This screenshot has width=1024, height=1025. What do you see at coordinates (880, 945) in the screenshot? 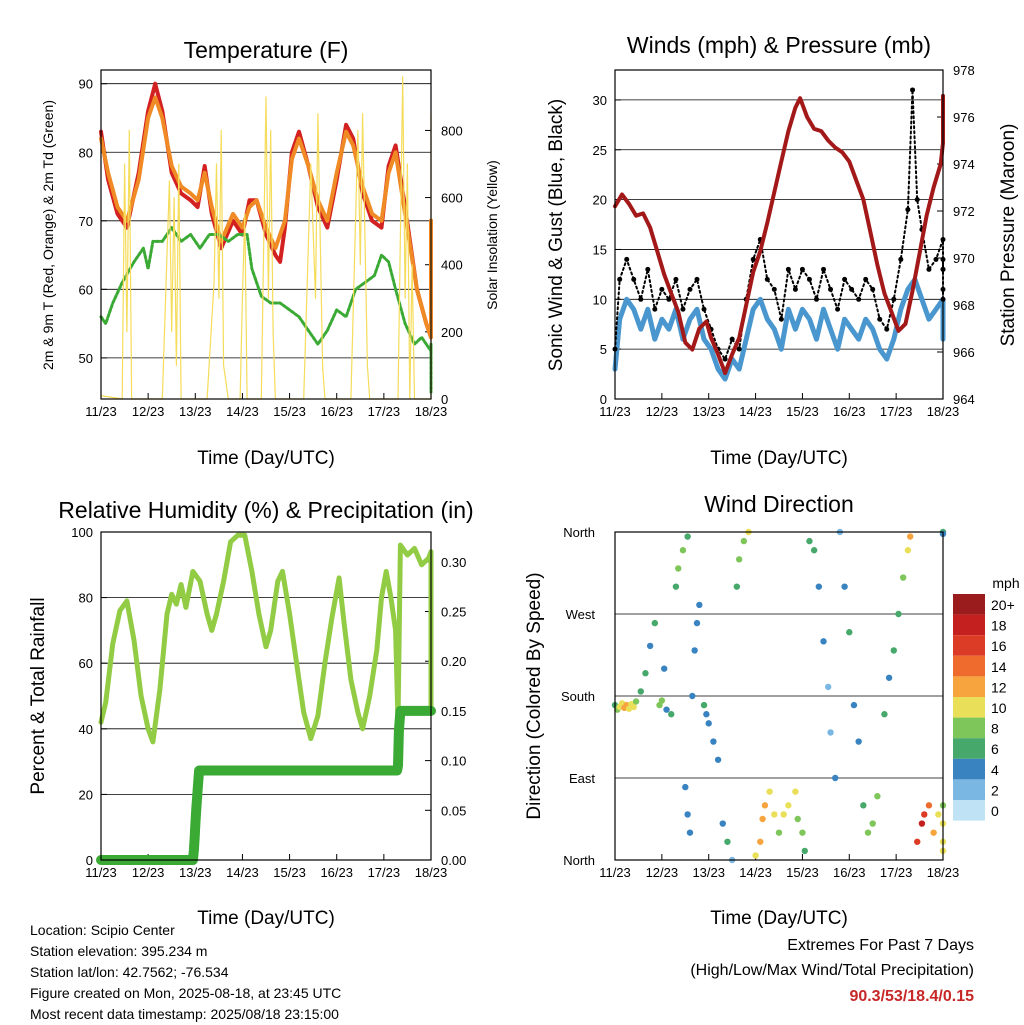
I see `extremes-title: Extremes For Past 7 Days` at bounding box center [880, 945].